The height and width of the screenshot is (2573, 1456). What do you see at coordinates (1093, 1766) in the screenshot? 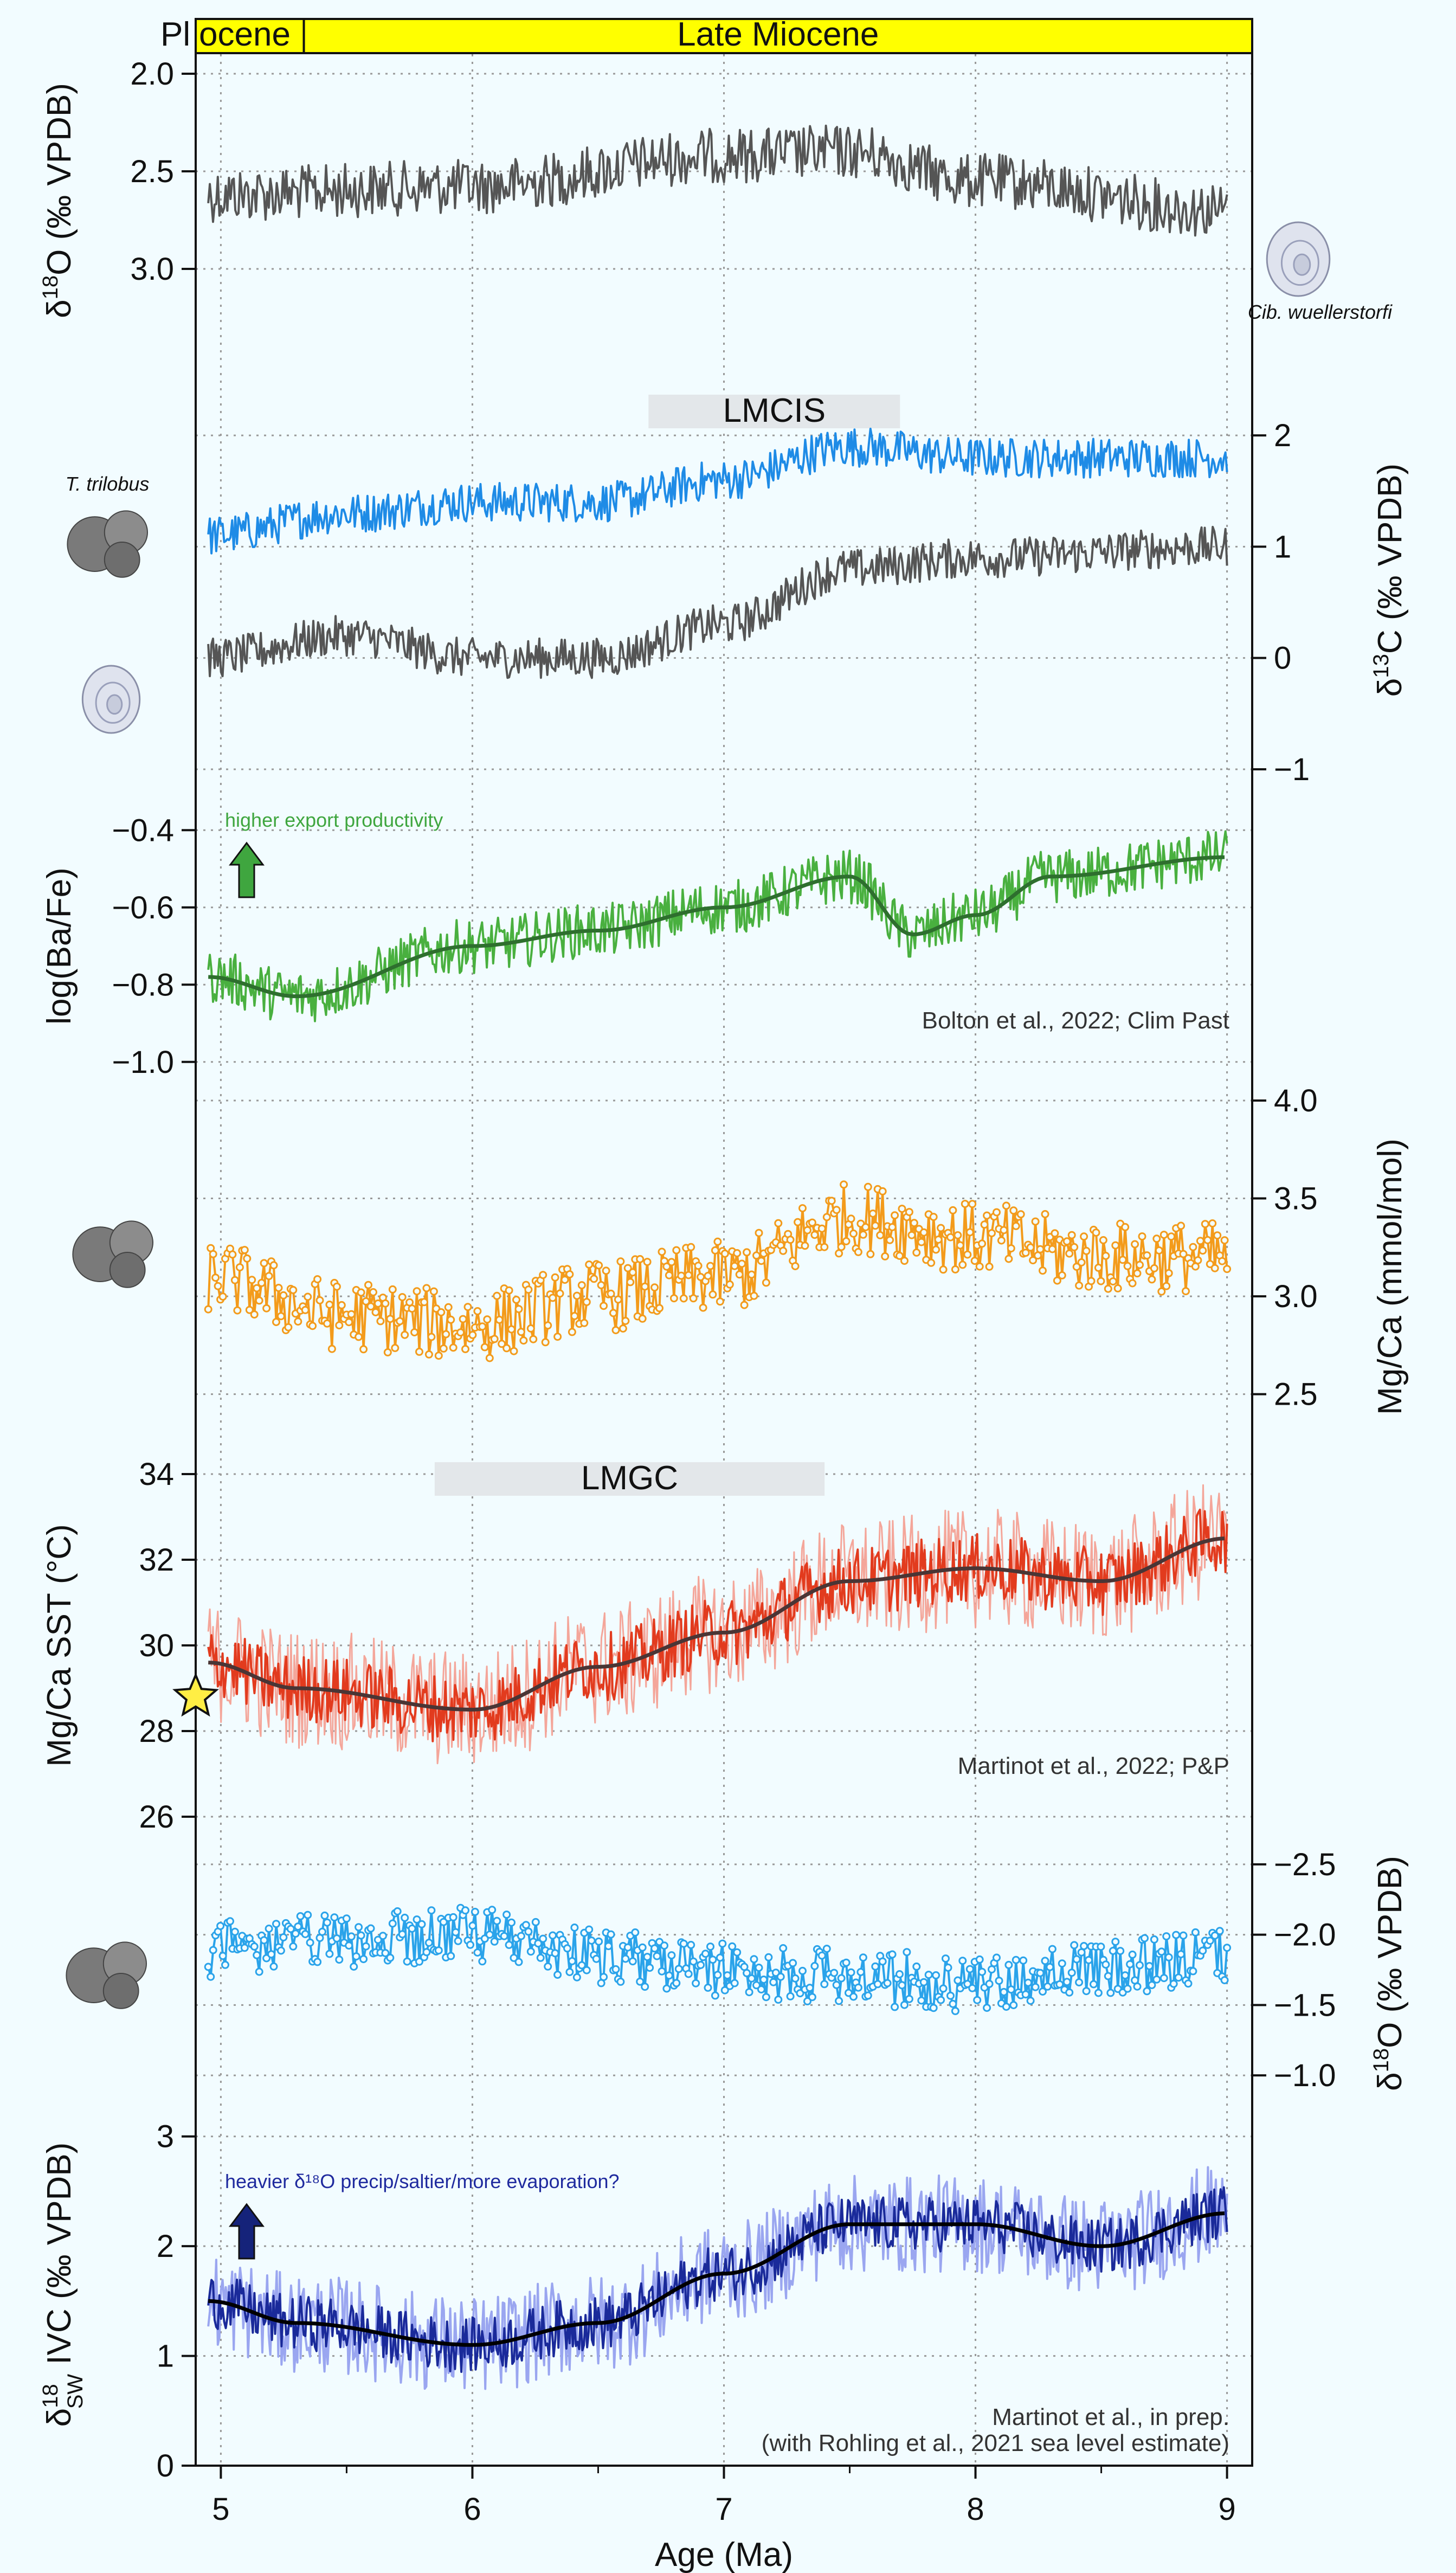
I see `citation-SST: Martinot et al., 2022; P&P` at bounding box center [1093, 1766].